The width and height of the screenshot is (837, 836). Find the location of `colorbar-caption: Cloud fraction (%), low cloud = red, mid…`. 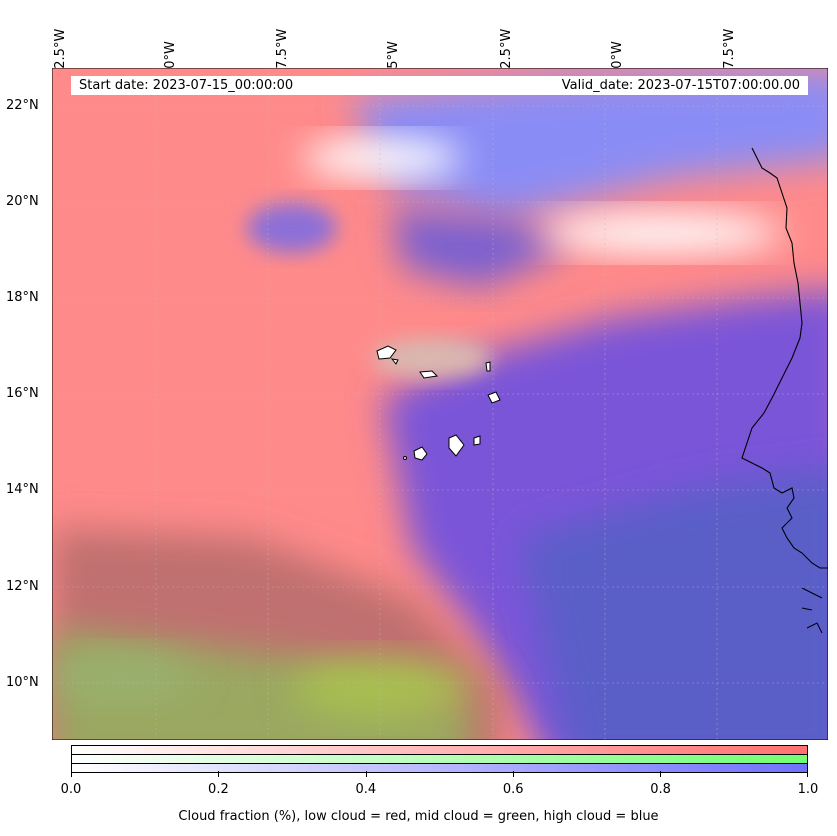

colorbar-caption: Cloud fraction (%), low cloud = red, mid… is located at coordinates (418, 816).